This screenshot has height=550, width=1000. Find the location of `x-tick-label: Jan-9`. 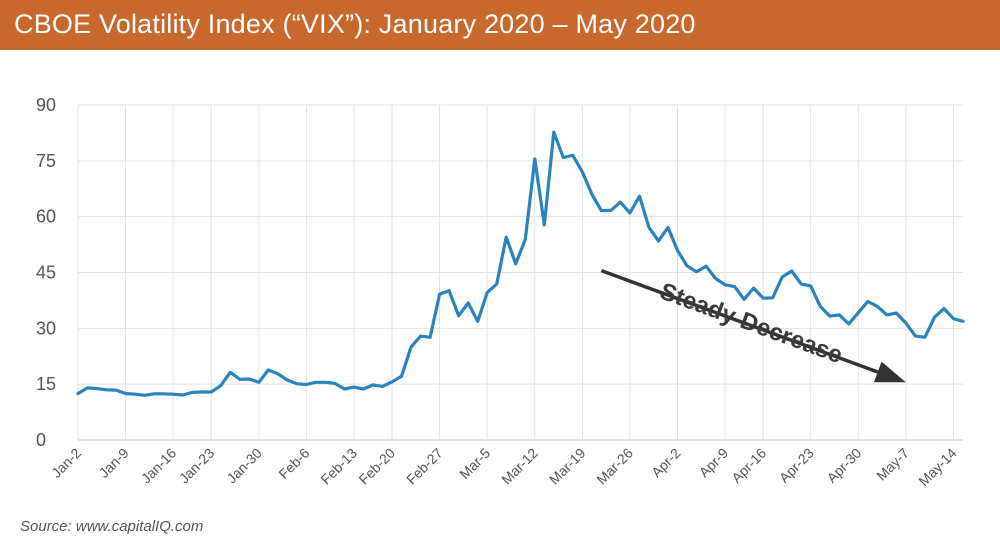

x-tick-label: Jan-9 is located at coordinates (114, 463).